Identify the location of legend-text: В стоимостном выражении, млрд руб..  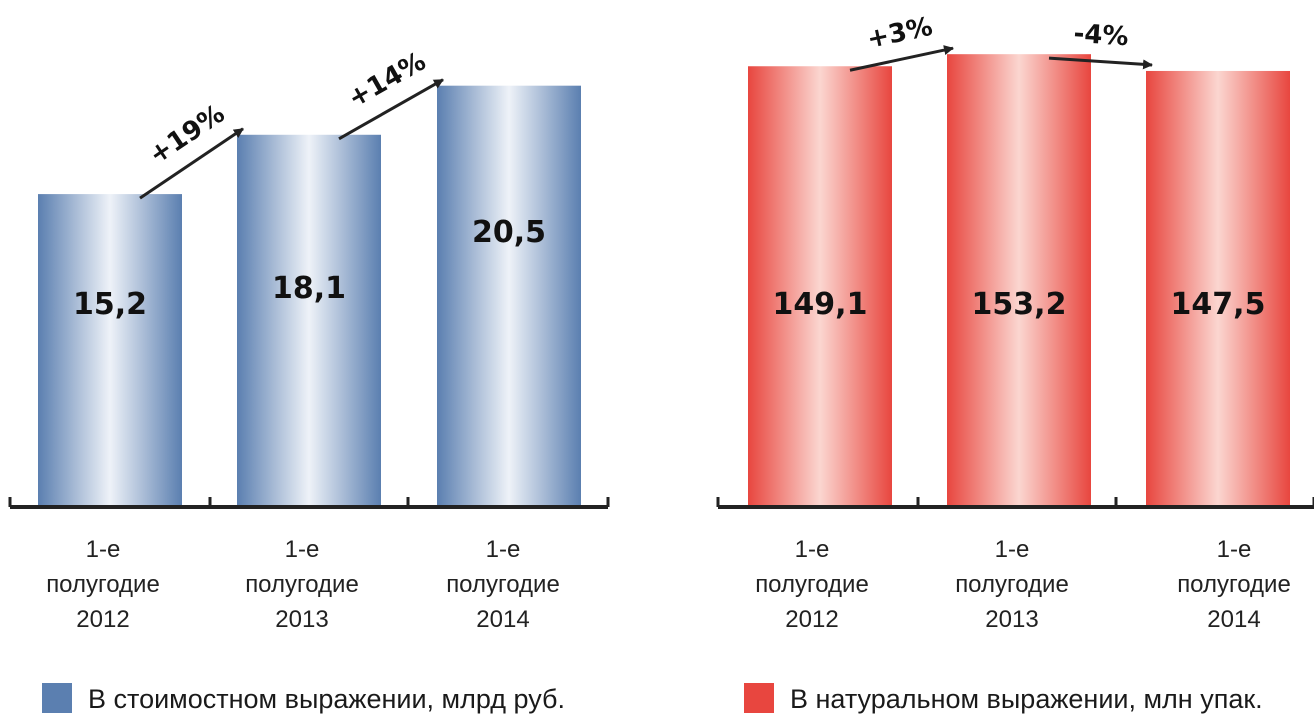
(326, 699).